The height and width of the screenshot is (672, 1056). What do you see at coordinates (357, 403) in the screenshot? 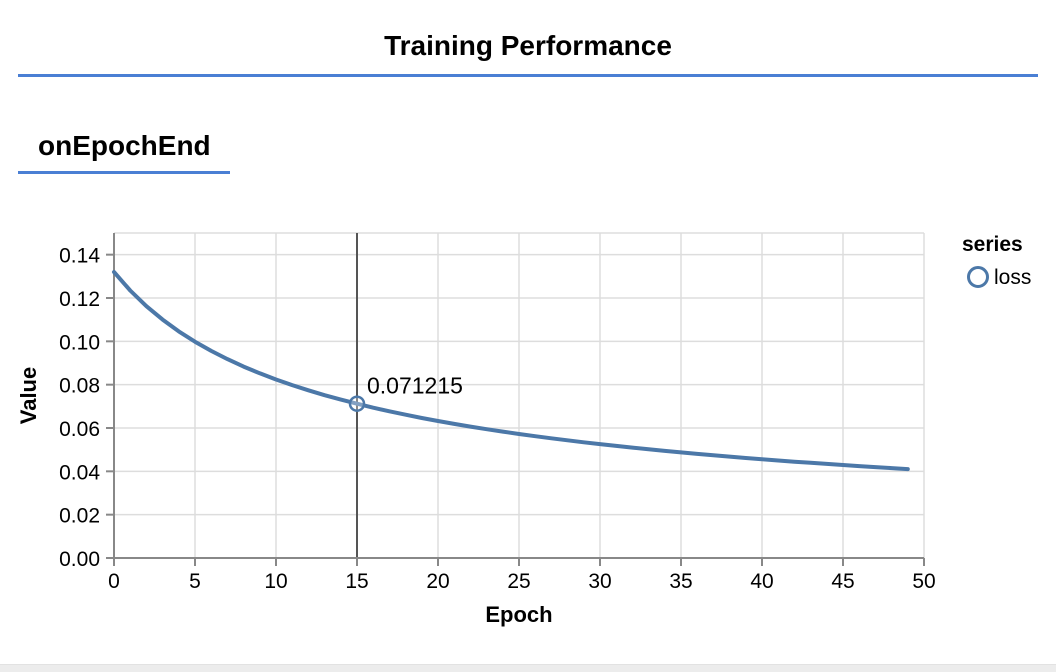
I see `hover-point-marker` at bounding box center [357, 403].